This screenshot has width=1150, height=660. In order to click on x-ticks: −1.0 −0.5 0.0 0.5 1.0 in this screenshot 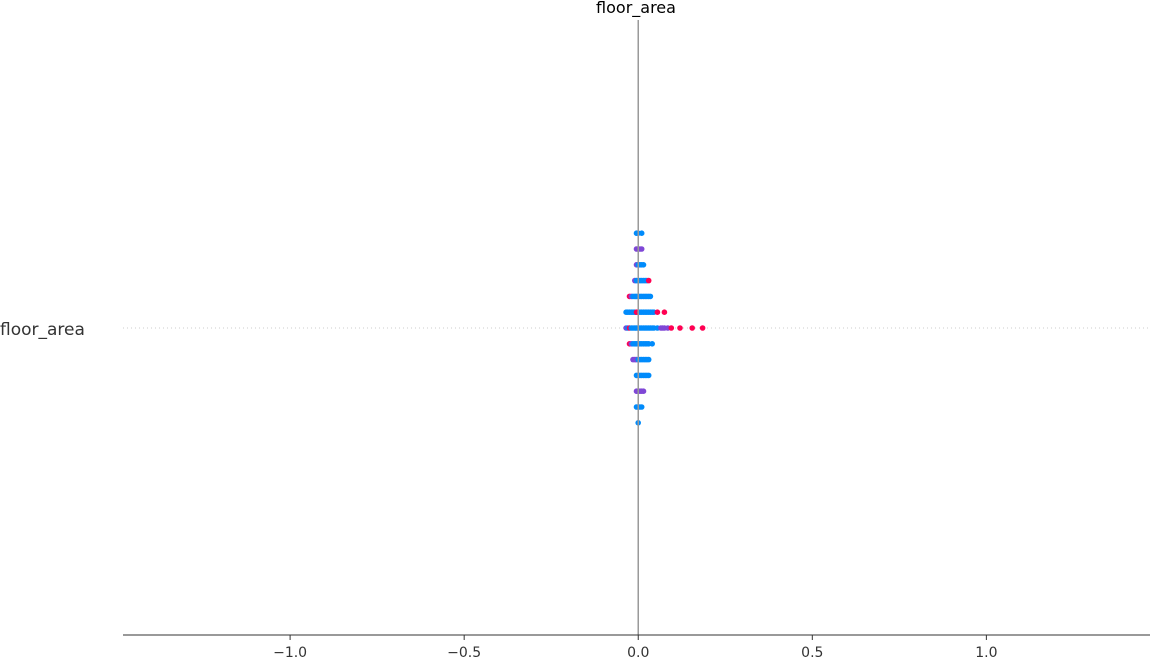, I will do `click(635, 647)`.